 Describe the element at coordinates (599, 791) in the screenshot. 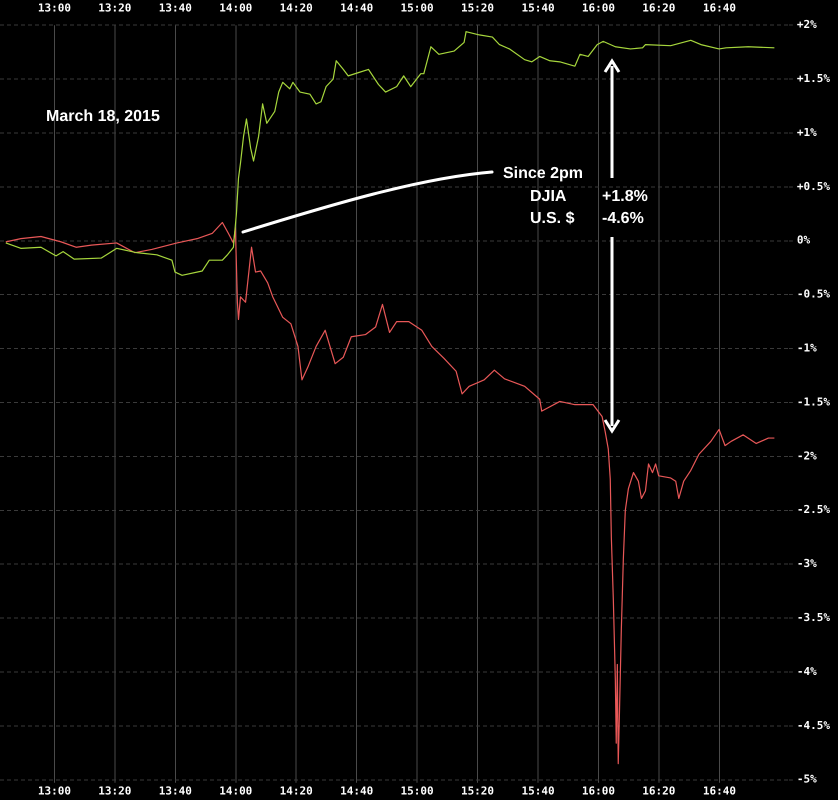

I see `x-tick-label: 16:00` at that location.